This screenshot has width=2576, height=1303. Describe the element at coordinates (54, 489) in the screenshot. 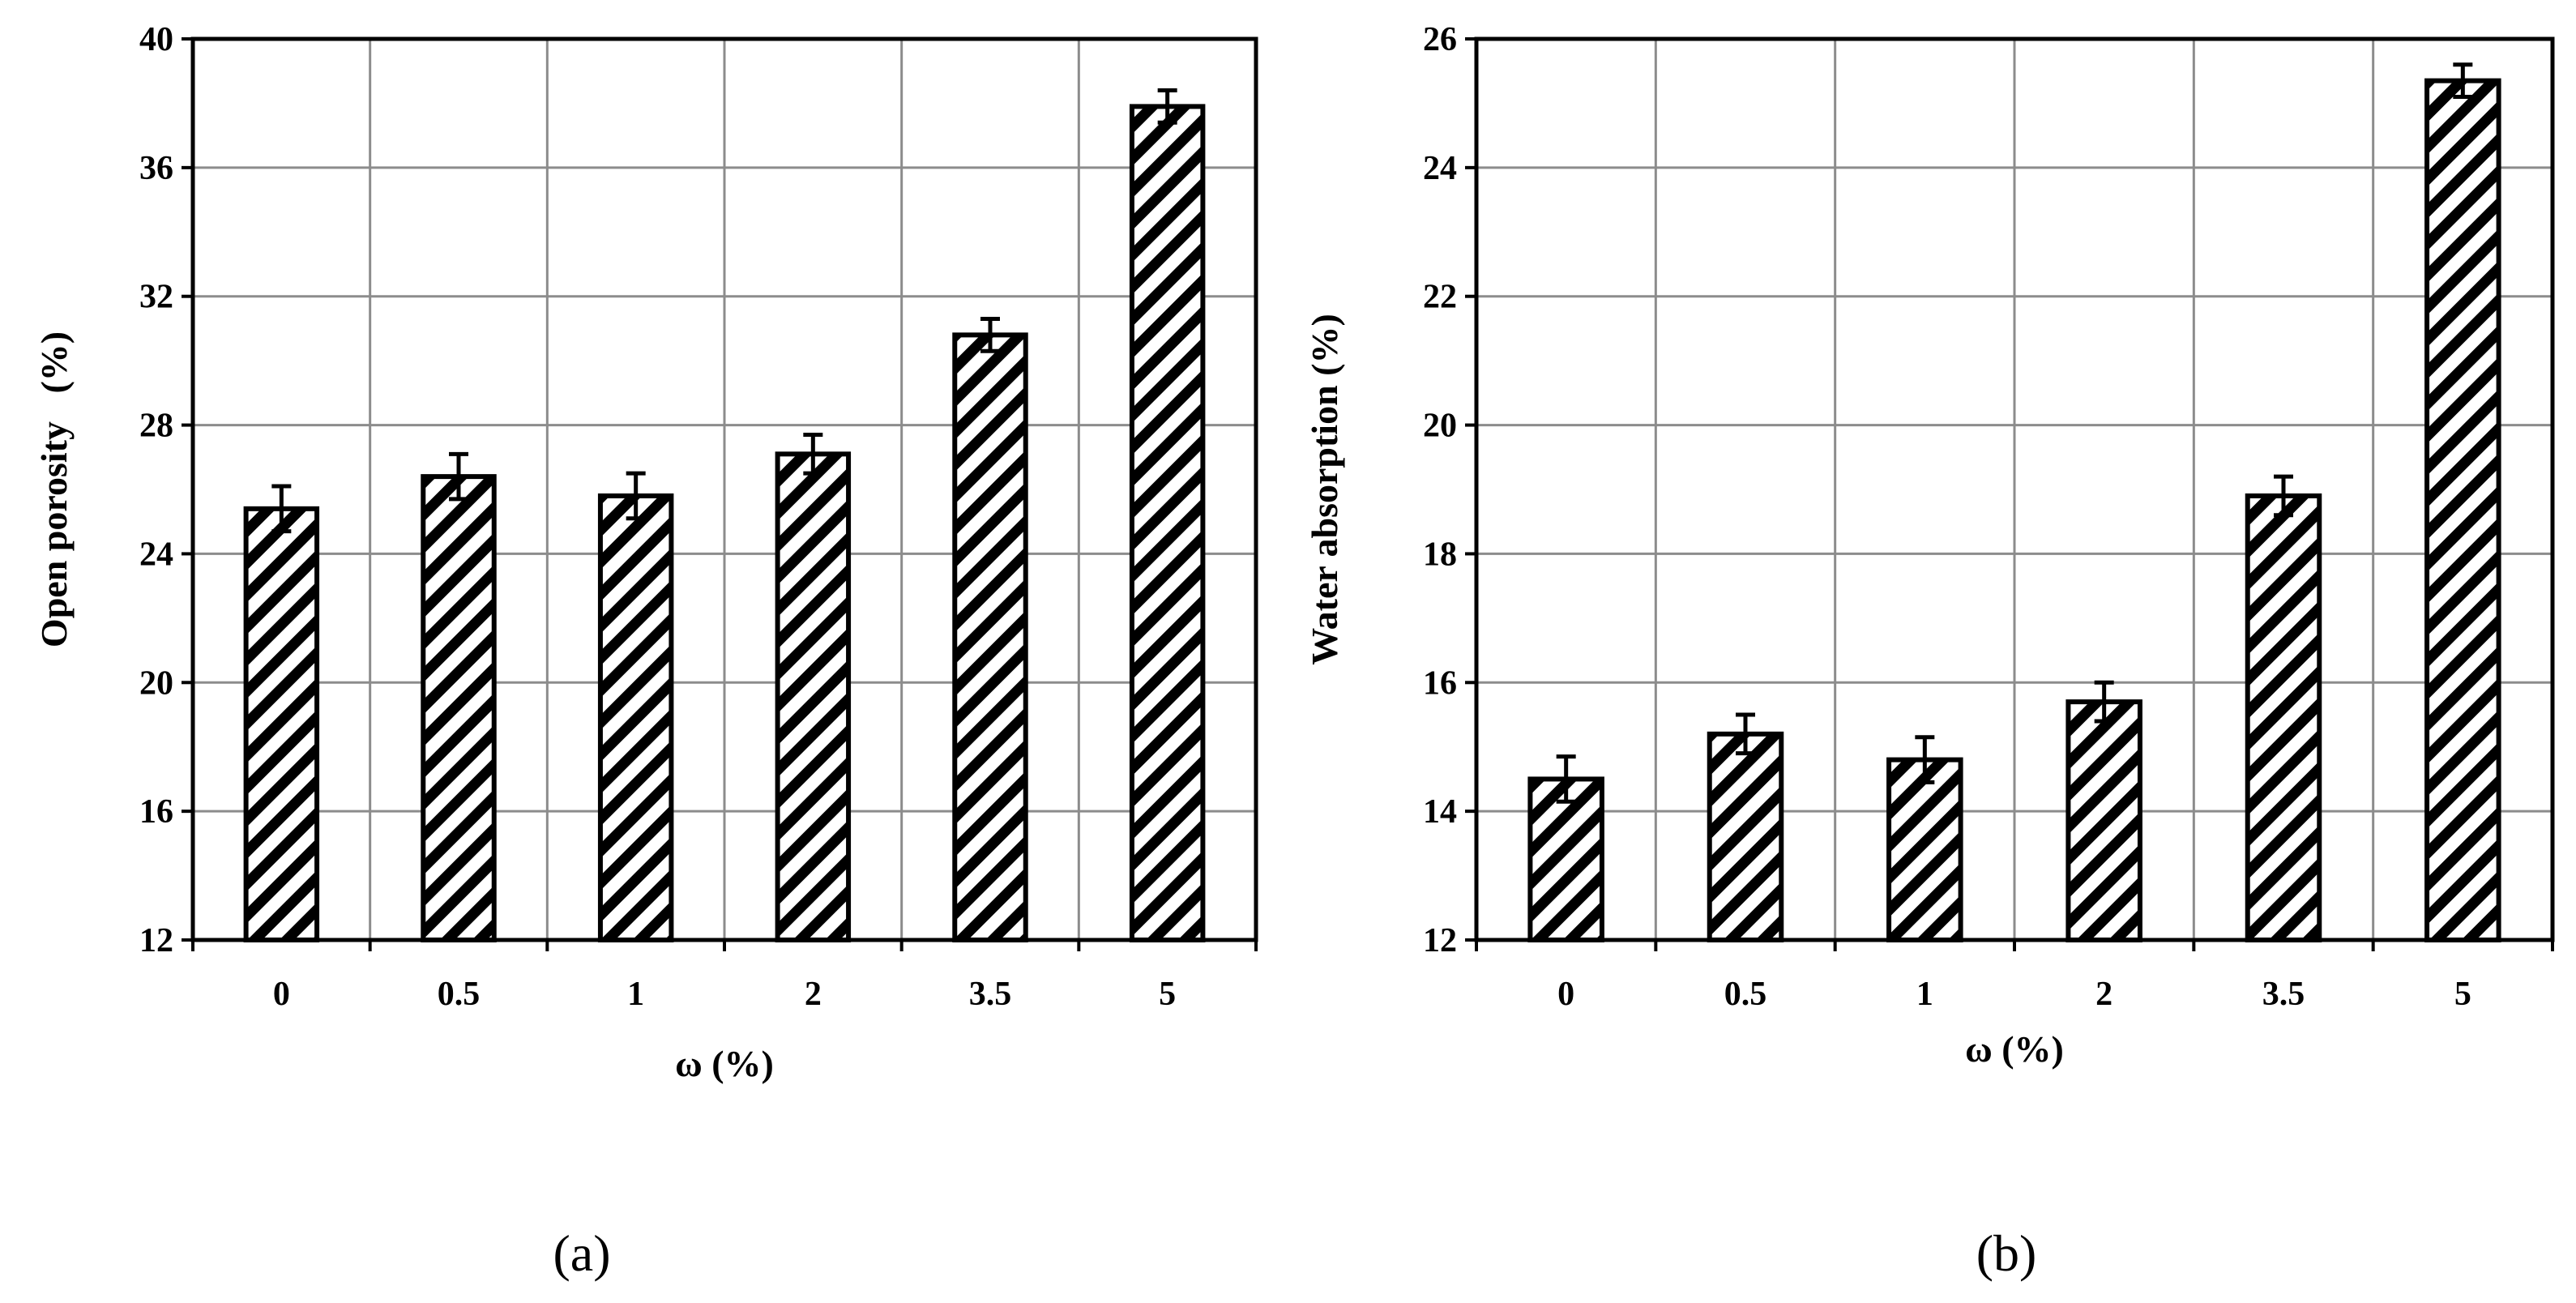

I see `y-axis-title: Open porosity (%)` at that location.